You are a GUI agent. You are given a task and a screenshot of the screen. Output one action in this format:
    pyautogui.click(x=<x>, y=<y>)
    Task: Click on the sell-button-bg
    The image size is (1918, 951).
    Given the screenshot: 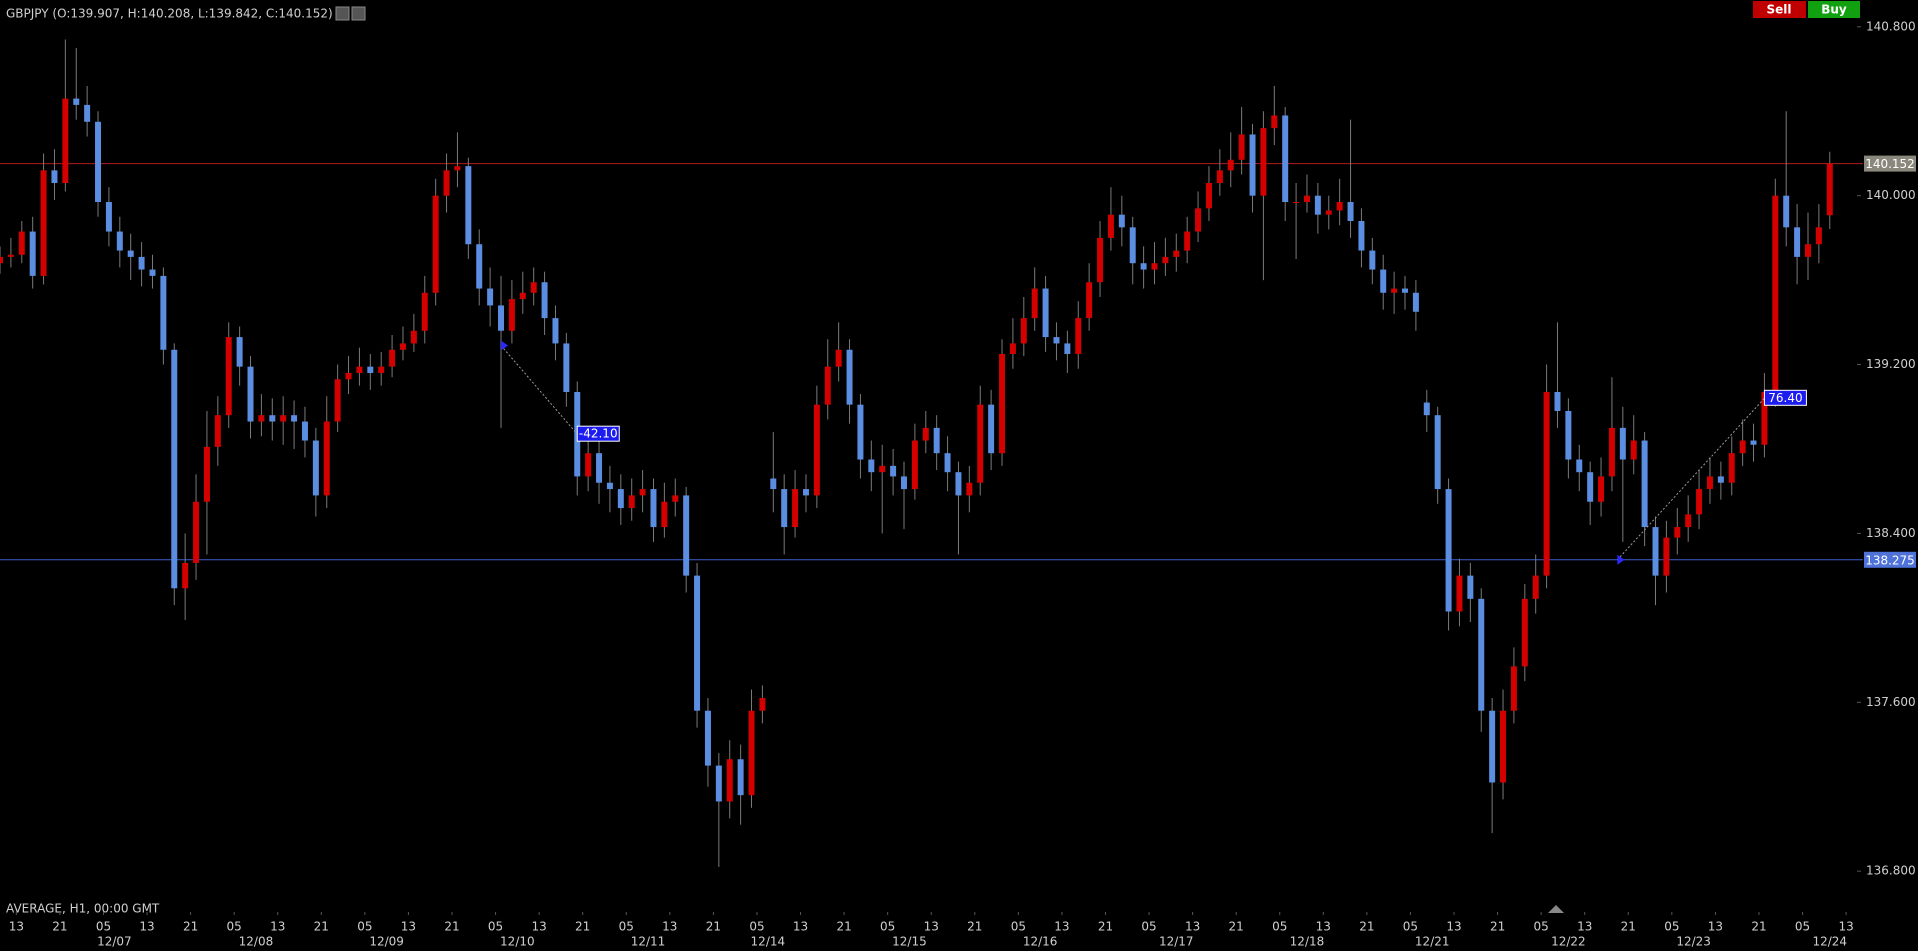 What is the action you would take?
    pyautogui.click(x=1779, y=9)
    